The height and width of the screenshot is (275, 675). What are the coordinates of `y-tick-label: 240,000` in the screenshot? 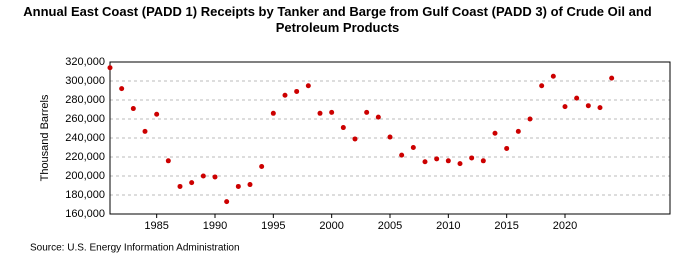 It's located at (85, 138).